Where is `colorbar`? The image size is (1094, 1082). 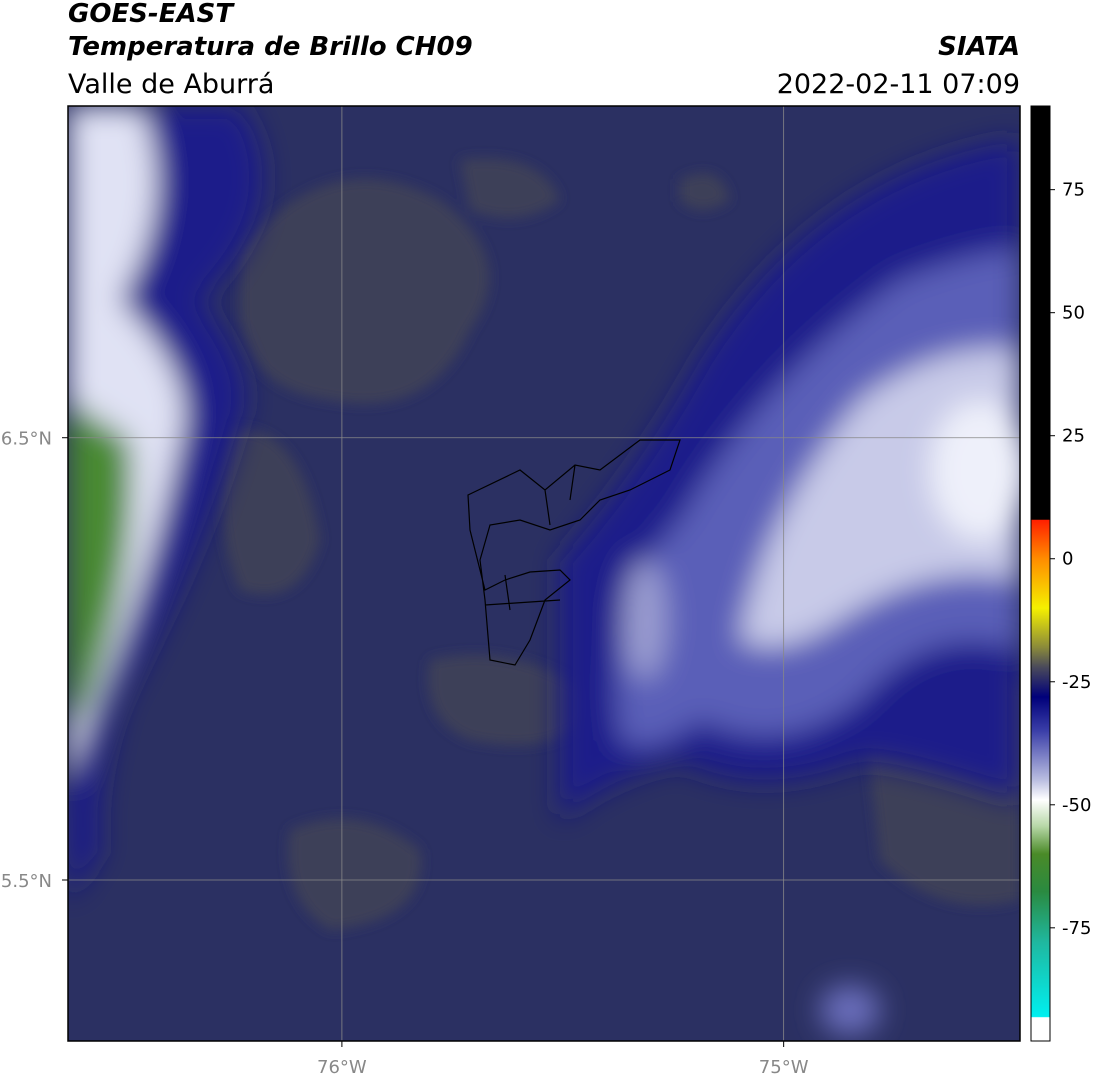 colorbar is located at coordinates (1040, 573).